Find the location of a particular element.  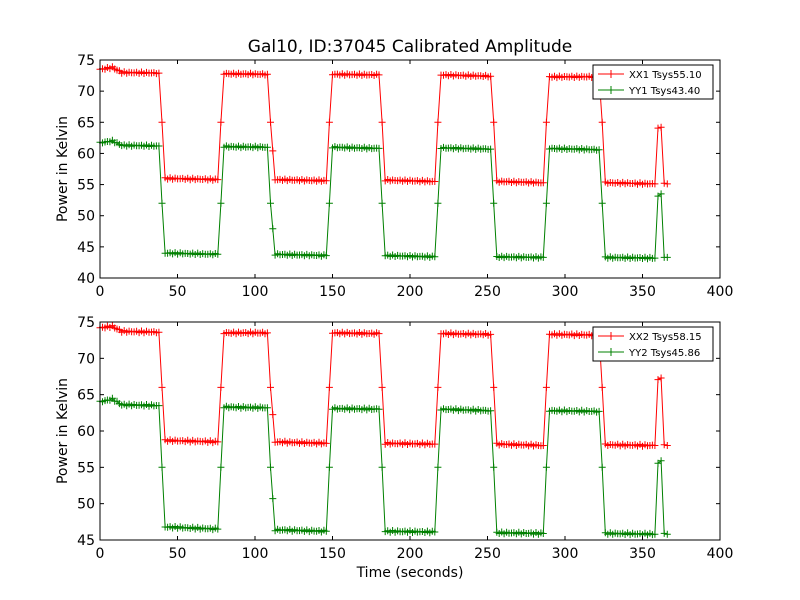

chart-title: Gal10, ID:37045 Calibrated Amplitude is located at coordinates (410, 47).